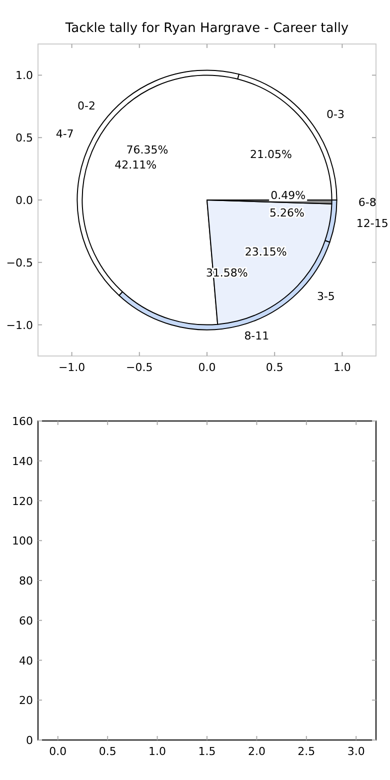 The height and width of the screenshot is (780, 390). What do you see at coordinates (367, 203) in the screenshot?
I see `slice-label: 6-8` at bounding box center [367, 203].